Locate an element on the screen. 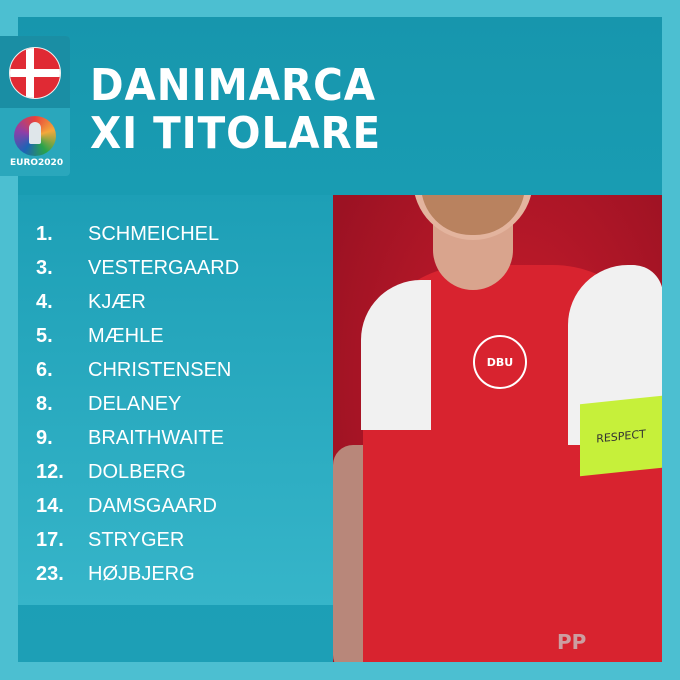 This screenshot has height=680, width=680. player-name: STRYGER is located at coordinates (136, 539).